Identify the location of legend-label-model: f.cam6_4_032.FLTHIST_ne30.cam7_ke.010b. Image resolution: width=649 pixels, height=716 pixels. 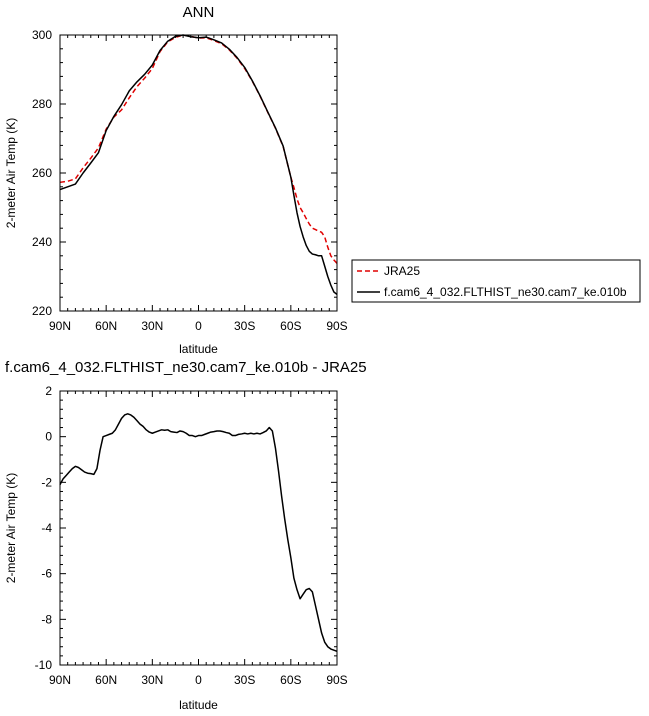
(505, 292).